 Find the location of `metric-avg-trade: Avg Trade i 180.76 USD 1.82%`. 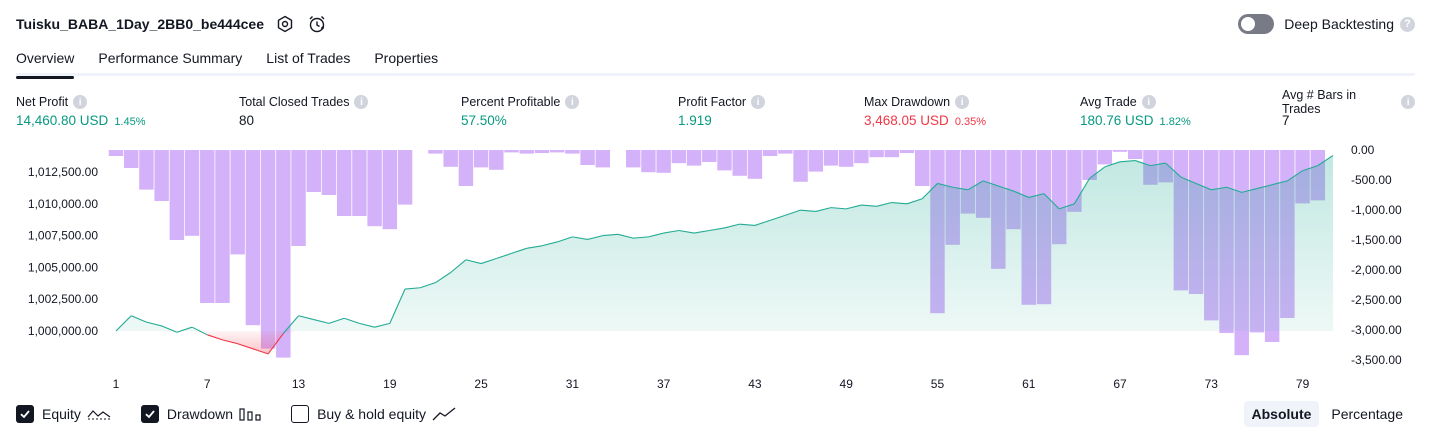

metric-avg-trade: Avg Trade i 180.76 USD 1.82% is located at coordinates (1135, 111).